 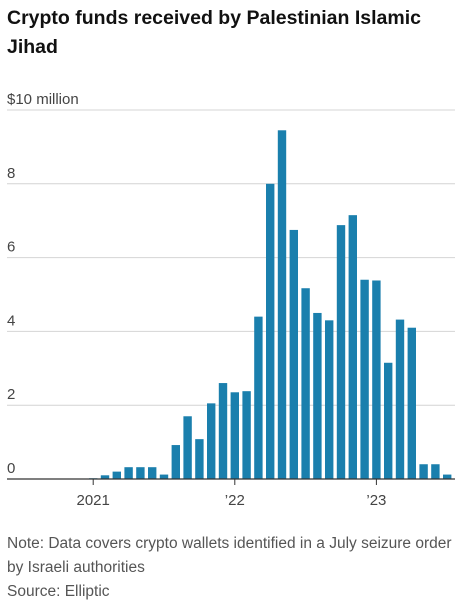 What do you see at coordinates (11, 320) in the screenshot?
I see `y-tick-label: 4` at bounding box center [11, 320].